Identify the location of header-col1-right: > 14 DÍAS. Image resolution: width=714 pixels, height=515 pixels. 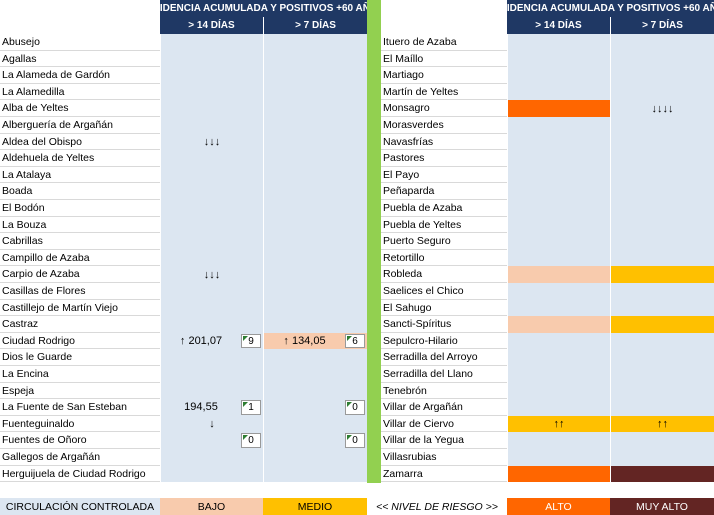
(558, 25).